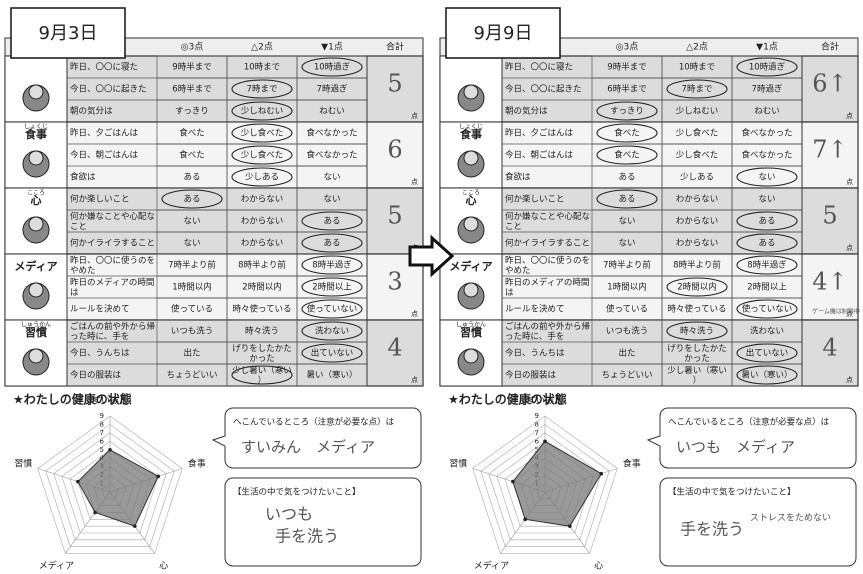 The height and width of the screenshot is (574, 863). I want to click on question: 何か楽しいこと, so click(535, 199).